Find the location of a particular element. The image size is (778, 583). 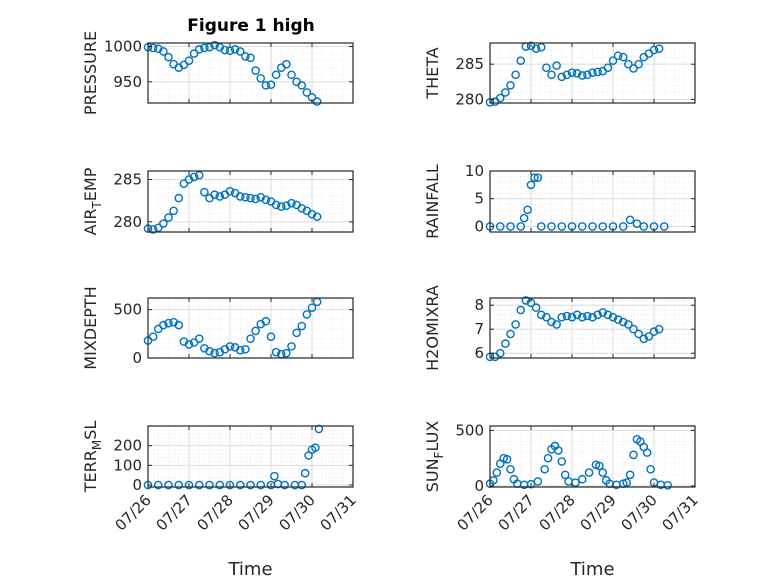

y-axis-label: PRESSURE is located at coordinates (90, 73).